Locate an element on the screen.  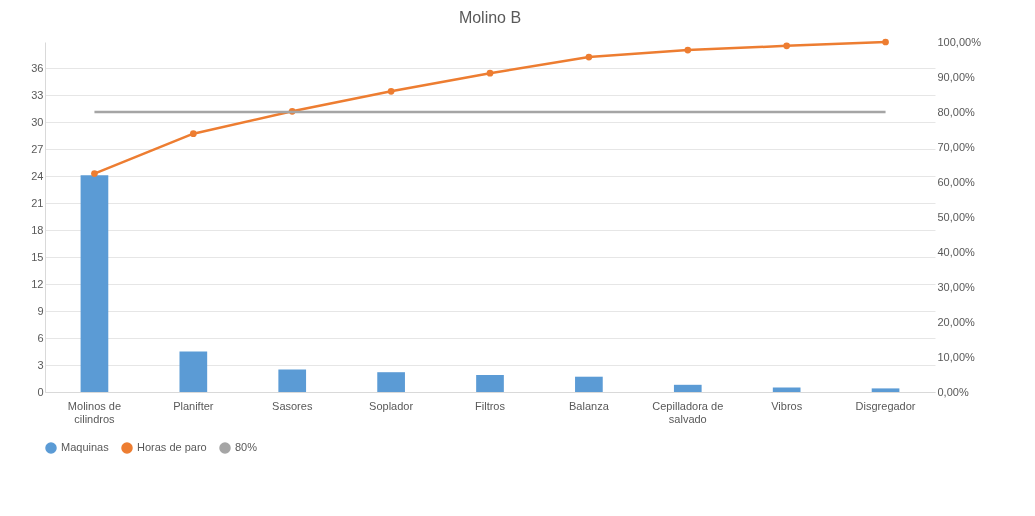
y-tick-label: 15 is located at coordinates (37, 256).